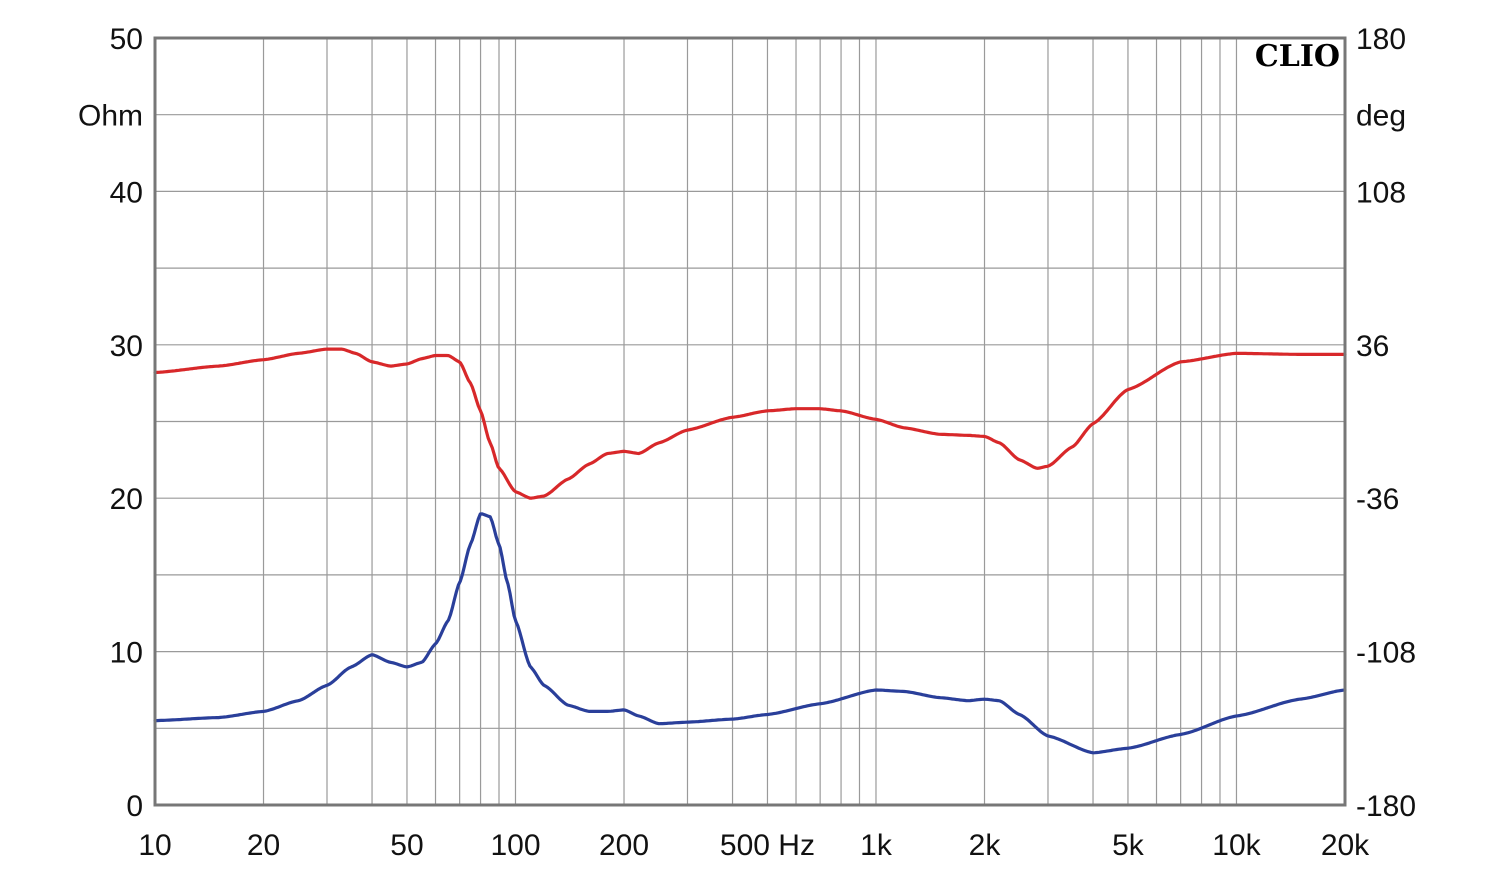 This screenshot has height=885, width=1500. What do you see at coordinates (1372, 346) in the screenshot?
I see `right-y-tick-label: 36` at bounding box center [1372, 346].